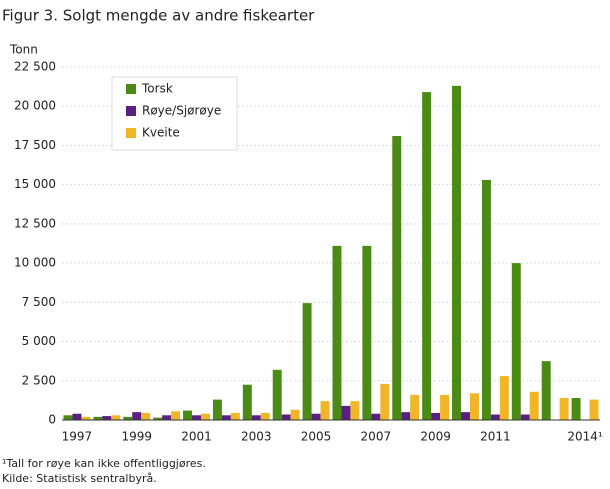 The height and width of the screenshot is (489, 610). I want to click on x-tick-label: 2011, so click(495, 437).